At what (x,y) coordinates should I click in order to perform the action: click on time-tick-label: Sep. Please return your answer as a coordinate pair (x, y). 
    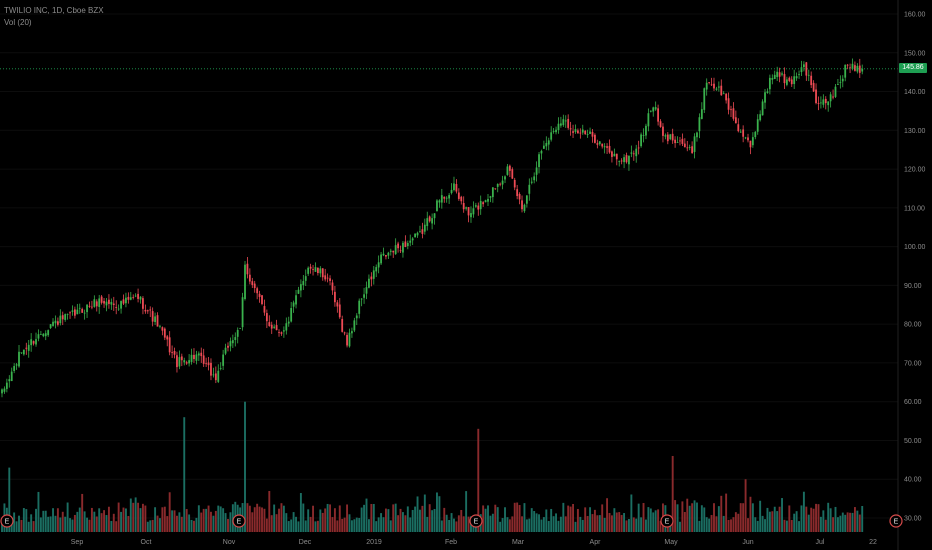
    Looking at the image, I should click on (77, 542).